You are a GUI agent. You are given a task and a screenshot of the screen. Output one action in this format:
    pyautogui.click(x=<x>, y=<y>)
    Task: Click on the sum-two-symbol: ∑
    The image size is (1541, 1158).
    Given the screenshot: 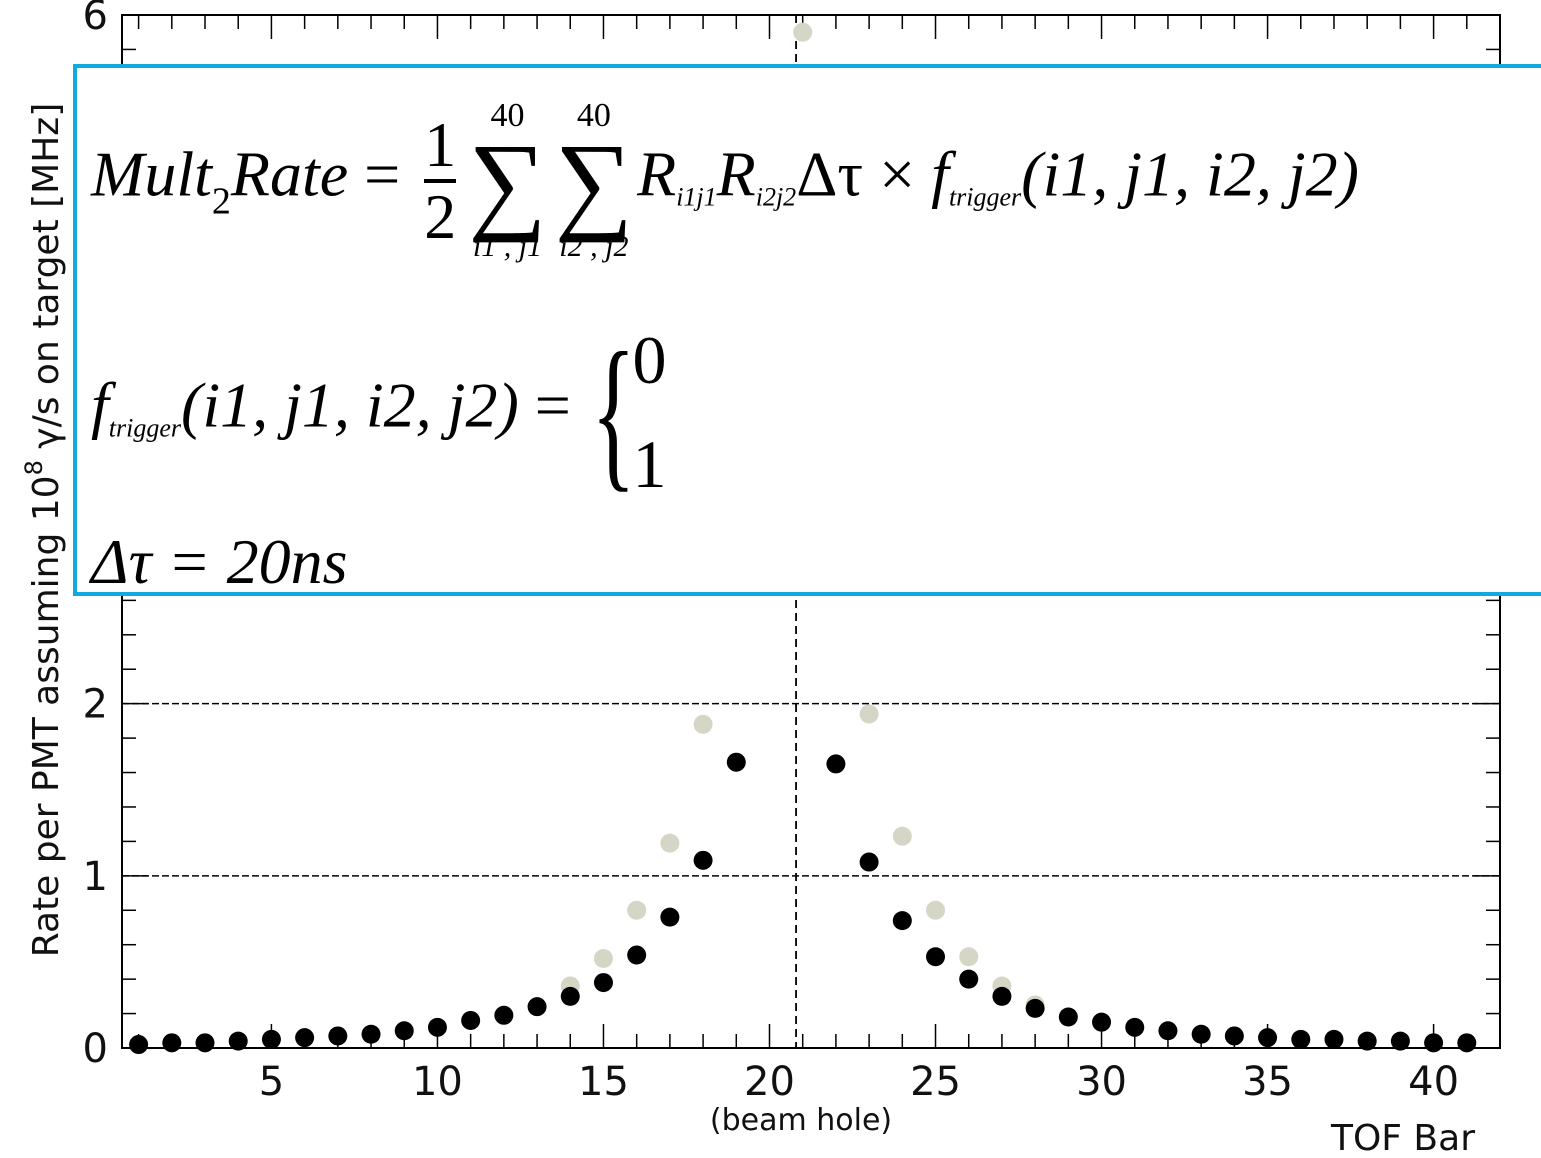 What is the action you would take?
    pyautogui.click(x=594, y=182)
    